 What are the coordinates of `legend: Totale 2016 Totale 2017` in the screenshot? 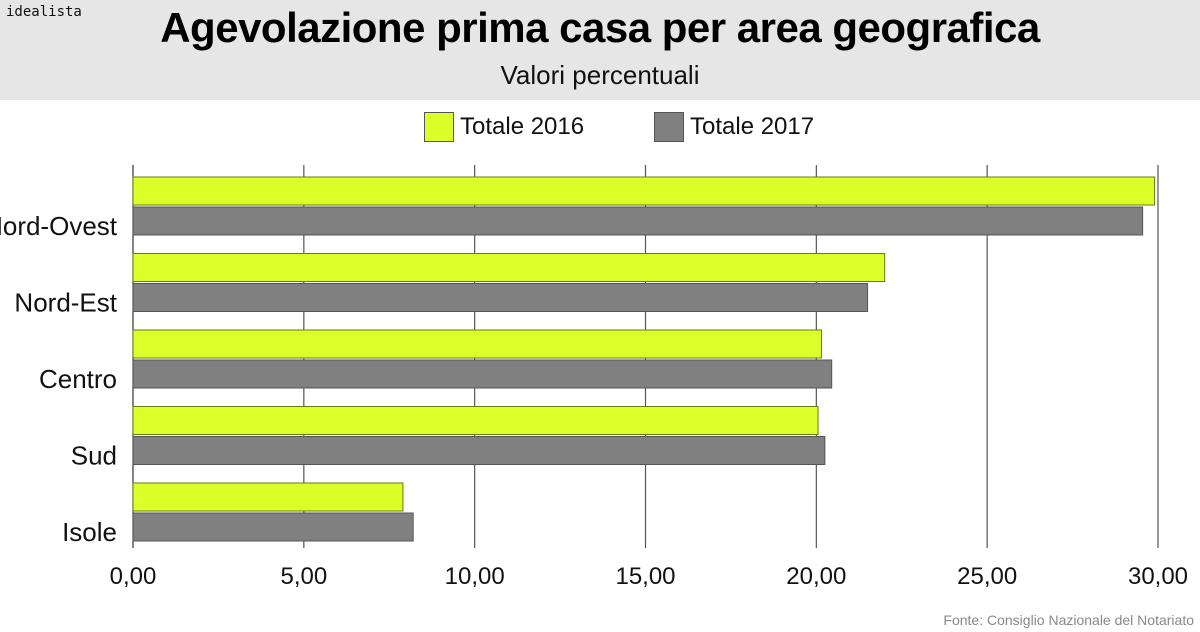 It's located at (600, 129).